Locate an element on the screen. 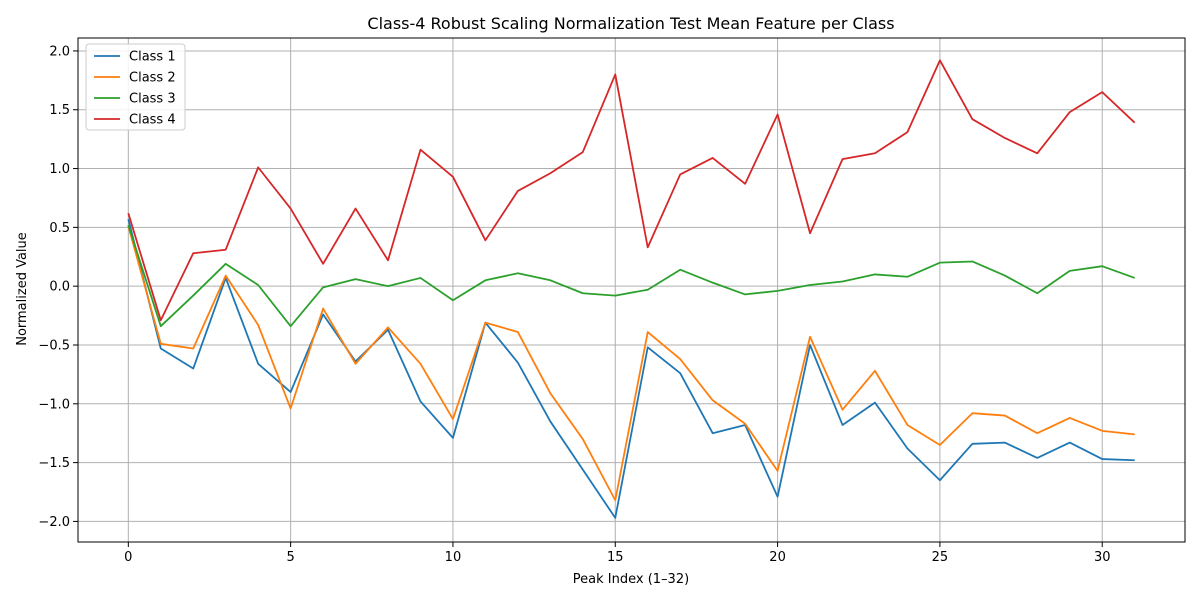 Image resolution: width=1200 pixels, height=604 pixels. legend: Class 1 Class 2 Class 3 Class 4 is located at coordinates (135, 87).